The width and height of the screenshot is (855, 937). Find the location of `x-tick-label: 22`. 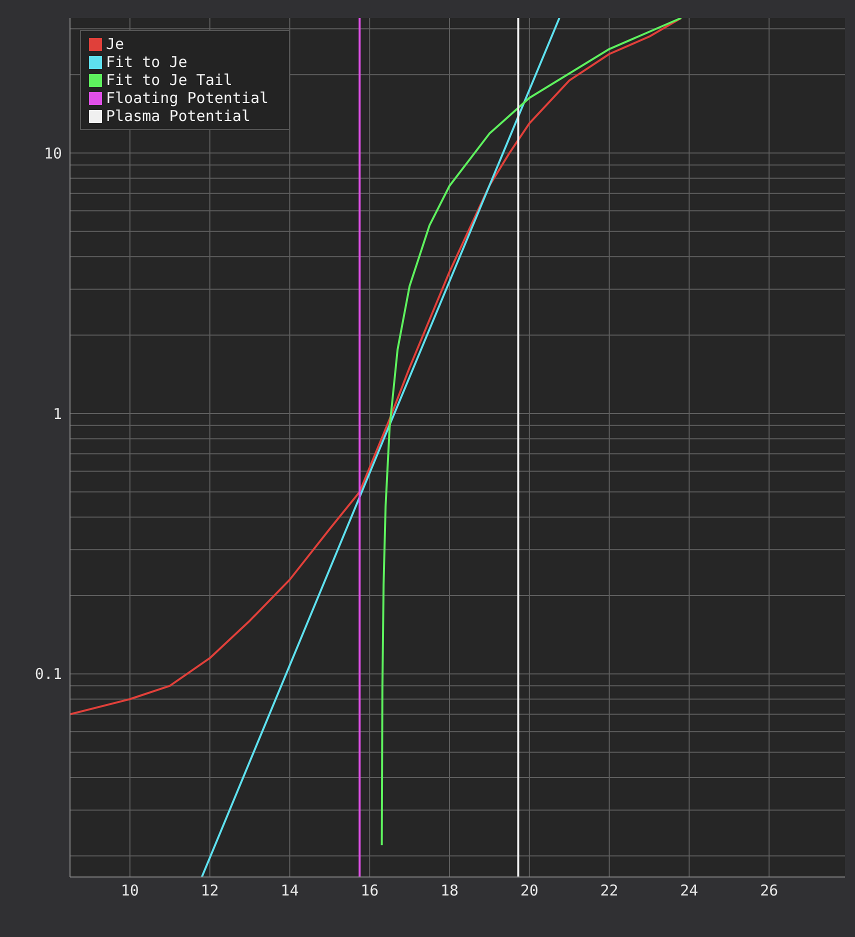

x-tick-label: 22 is located at coordinates (609, 891).